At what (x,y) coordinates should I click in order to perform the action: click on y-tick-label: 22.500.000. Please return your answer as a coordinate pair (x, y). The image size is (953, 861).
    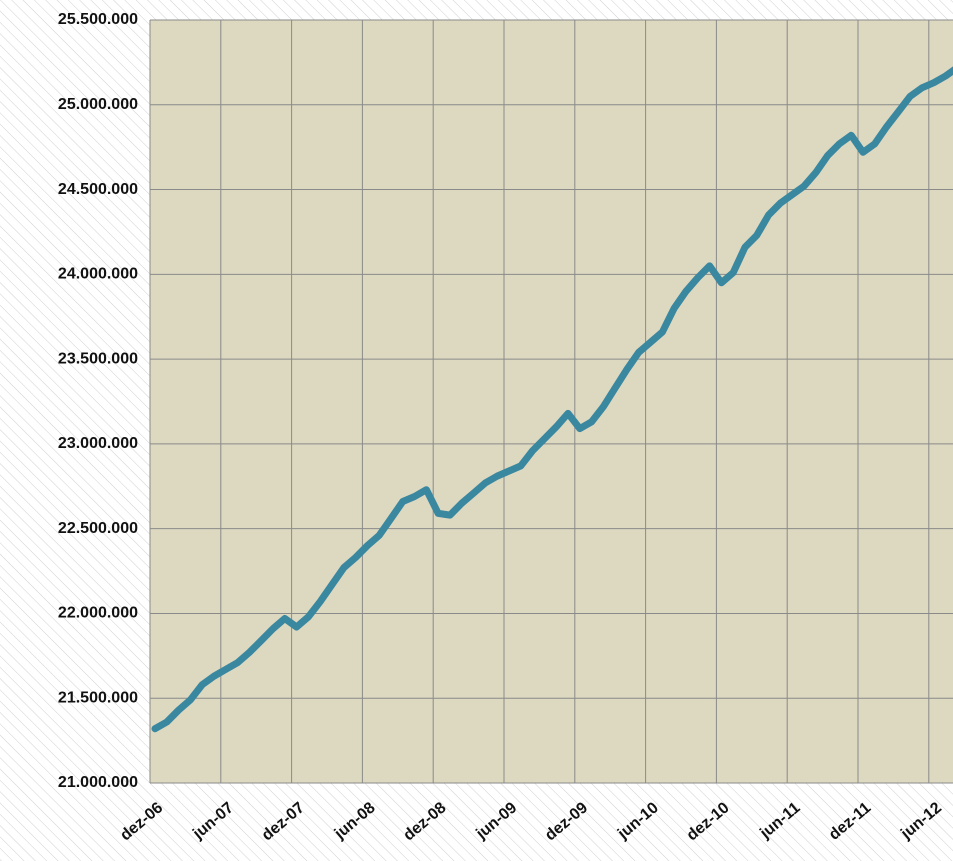
    Looking at the image, I should click on (98, 528).